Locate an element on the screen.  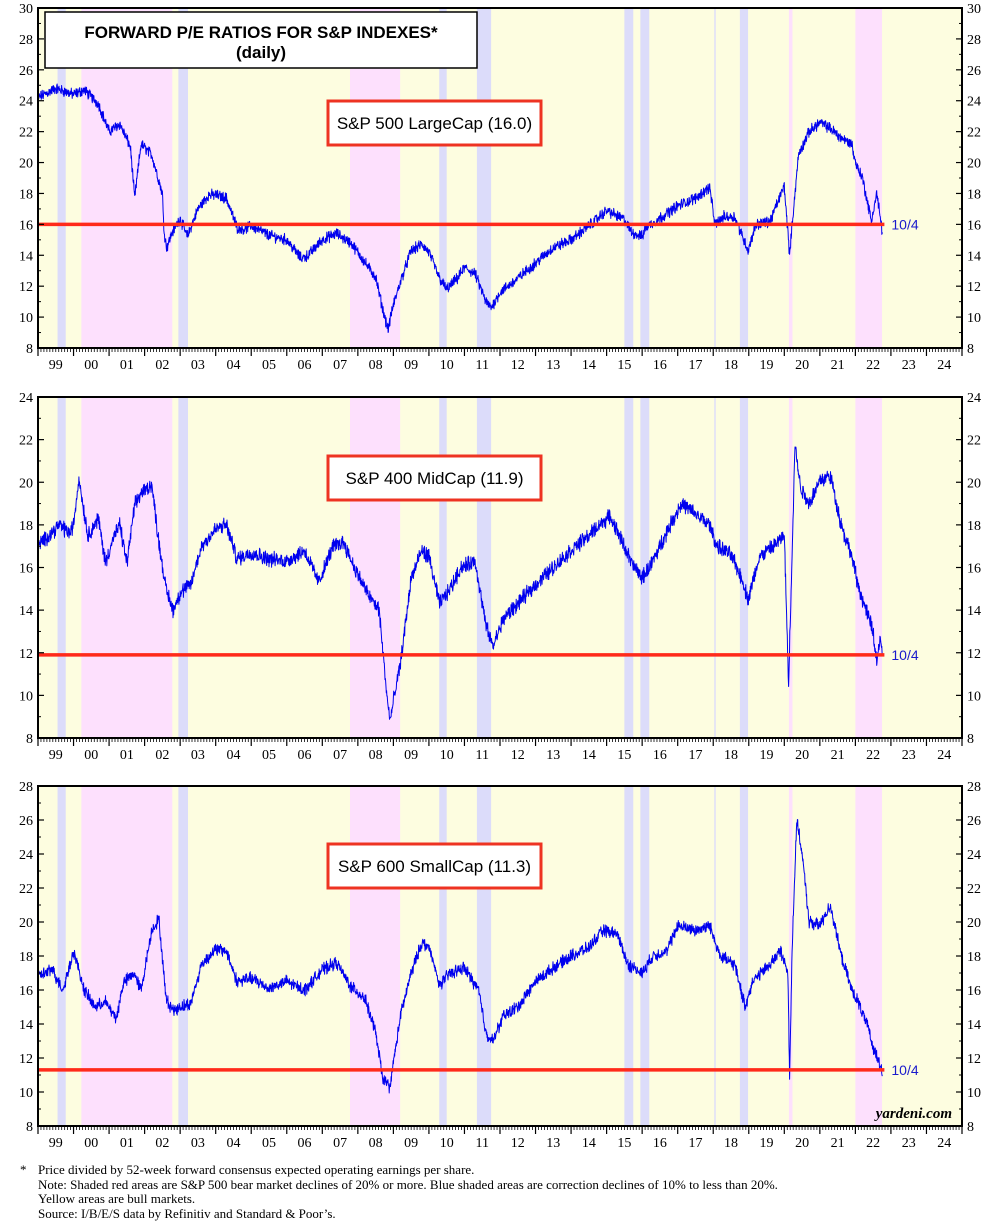
x-tick-label: 24 is located at coordinates (944, 365).